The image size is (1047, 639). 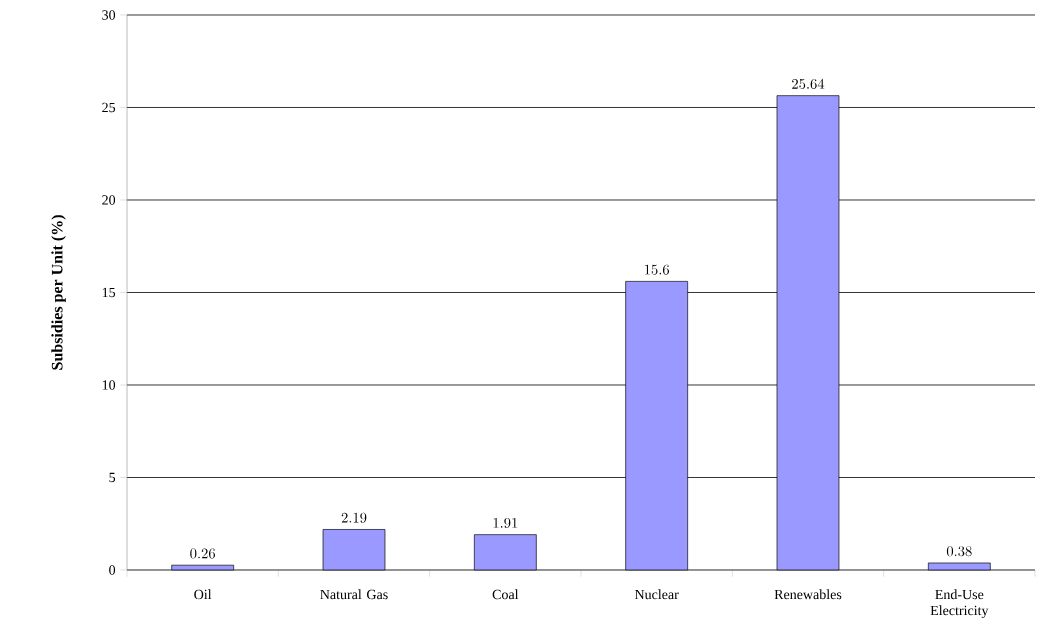 What do you see at coordinates (109, 107) in the screenshot?
I see `y-tick-label: 25` at bounding box center [109, 107].